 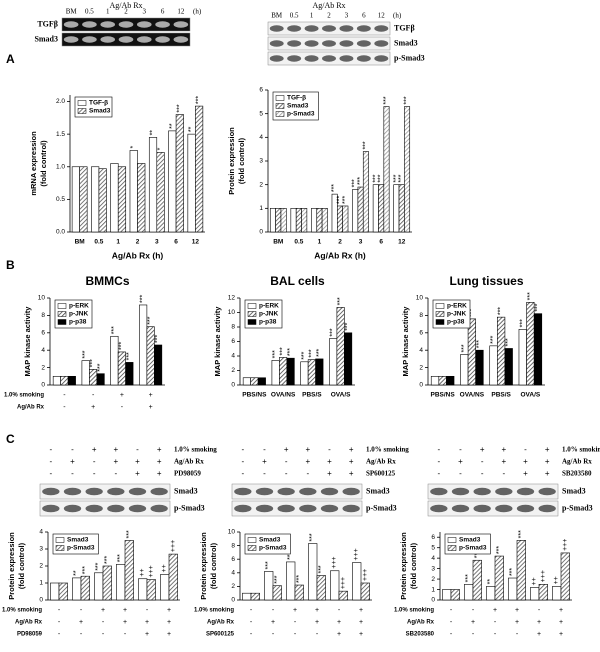 What do you see at coordinates (78, 314) in the screenshot?
I see `legend-label: p-JNK` at bounding box center [78, 314].